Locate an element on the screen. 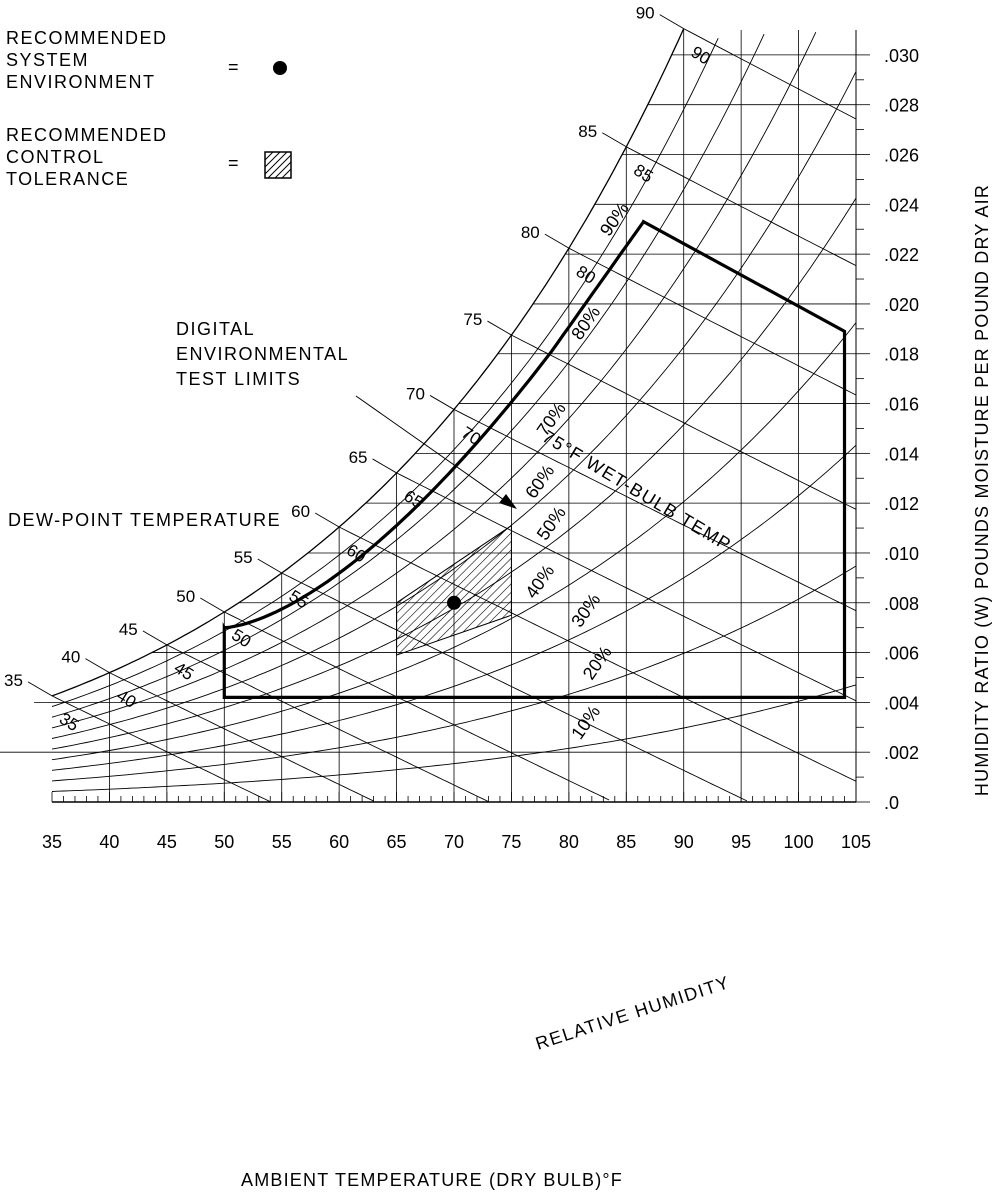 The width and height of the screenshot is (997, 1201). wet-bulb-label: 50 is located at coordinates (241, 638).